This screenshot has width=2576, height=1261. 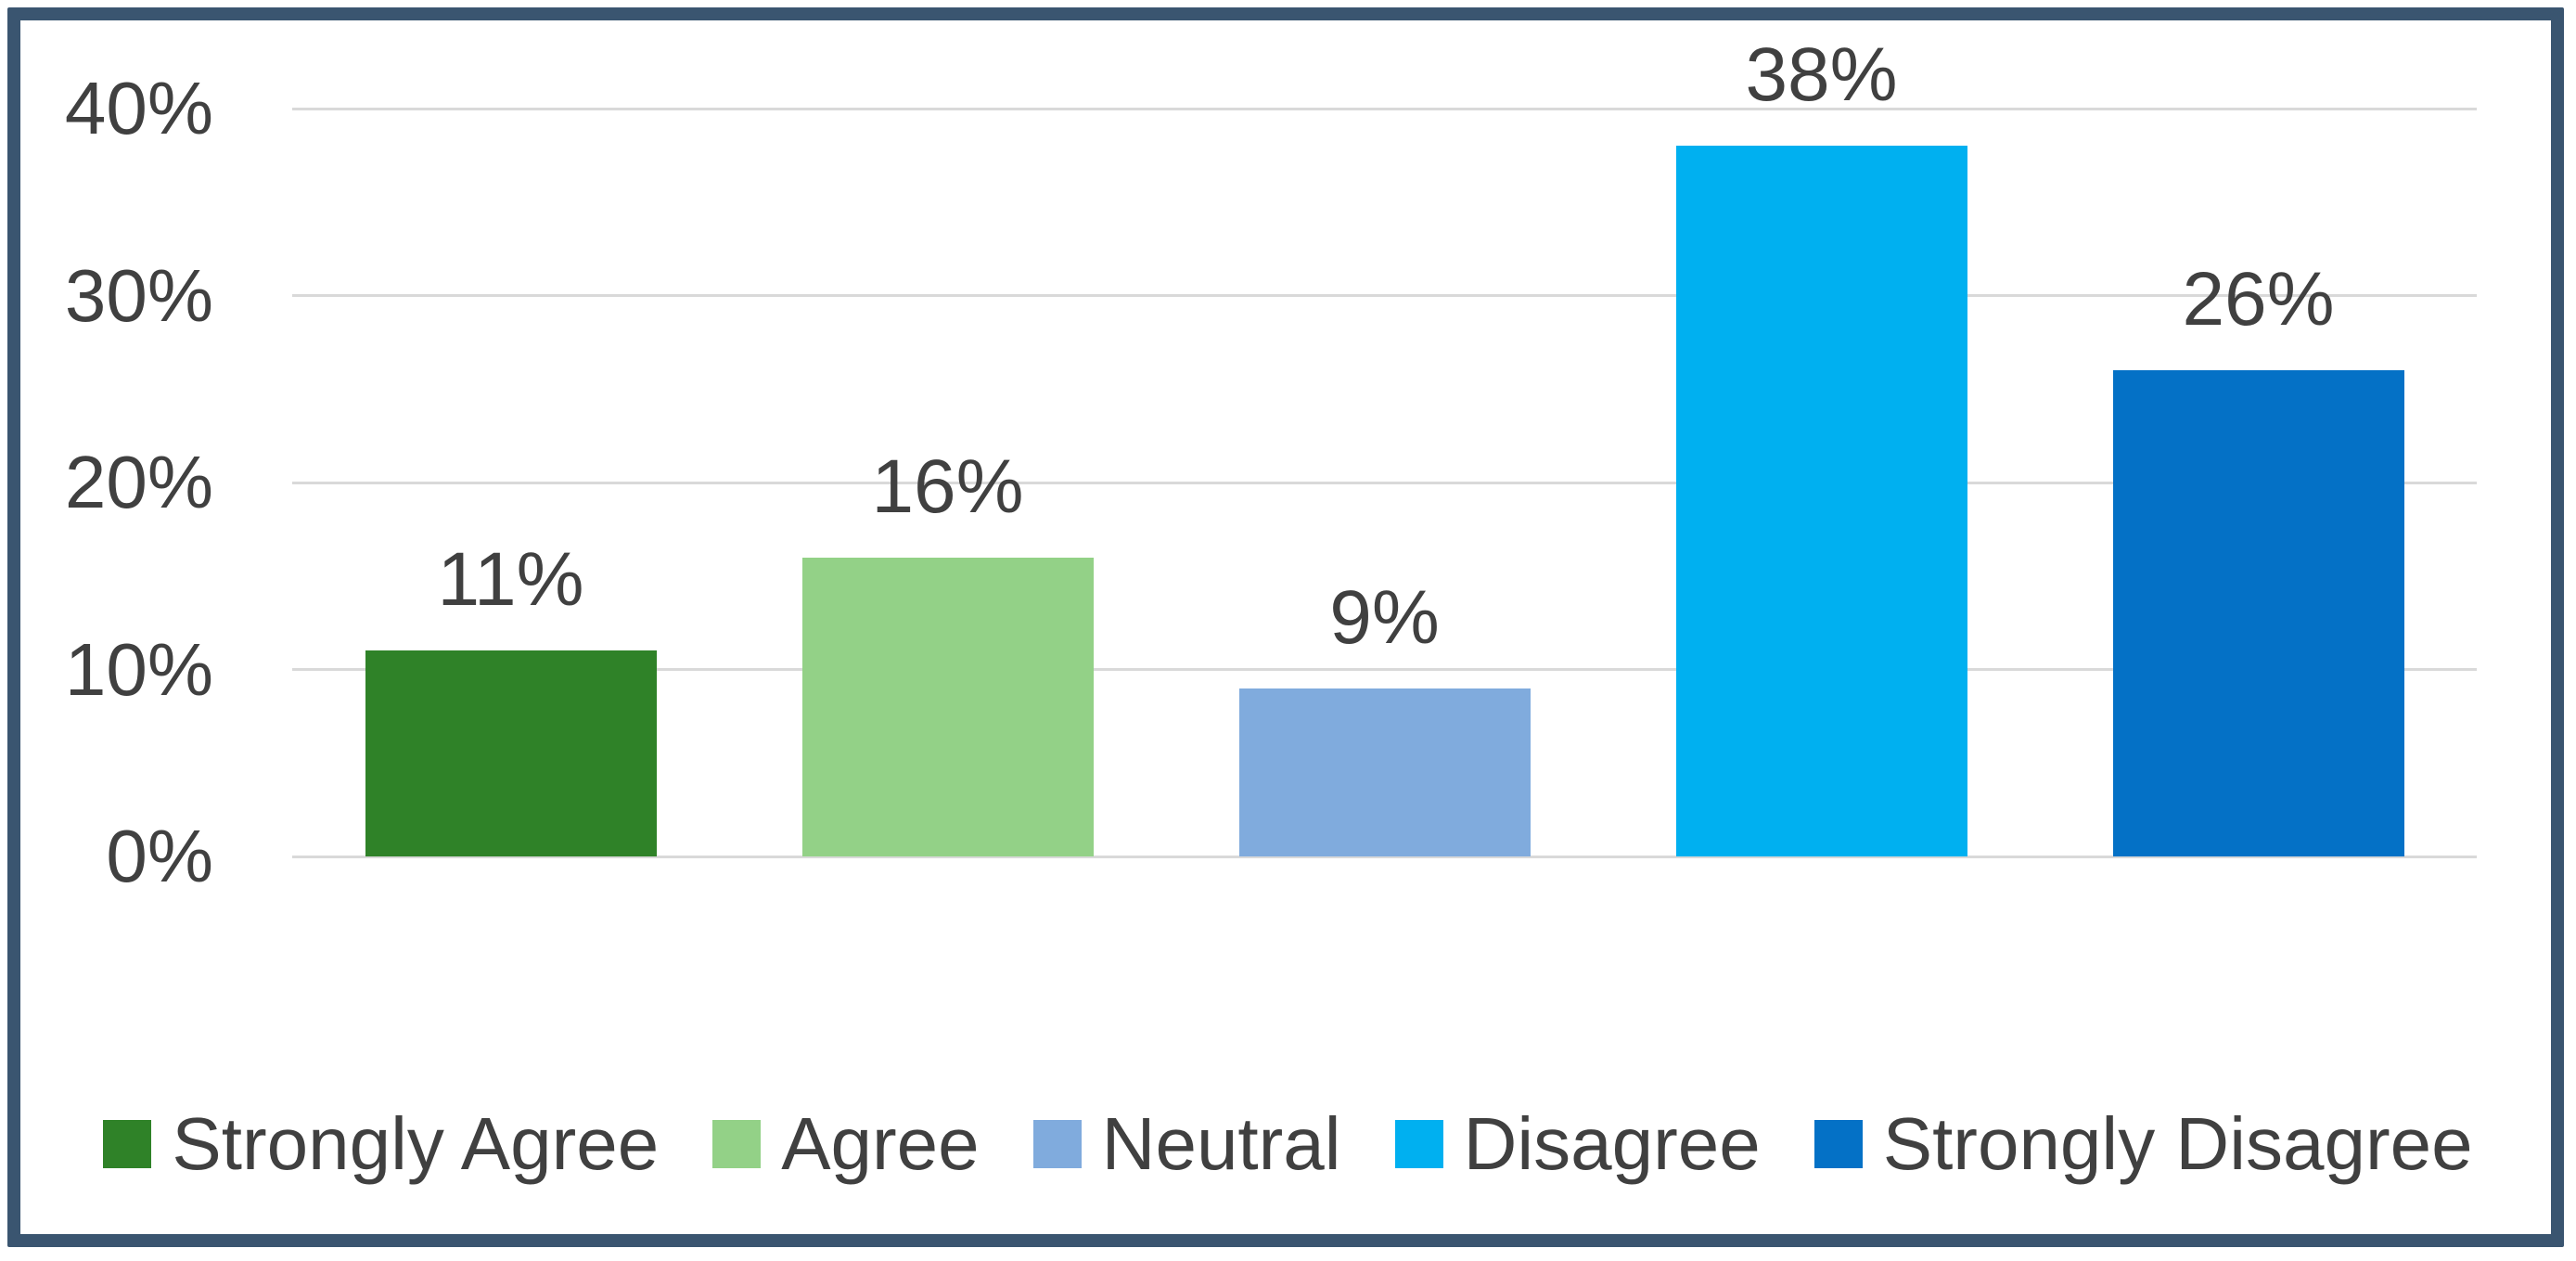 I want to click on legend-item-disagree: Disagree, so click(x=1577, y=1143).